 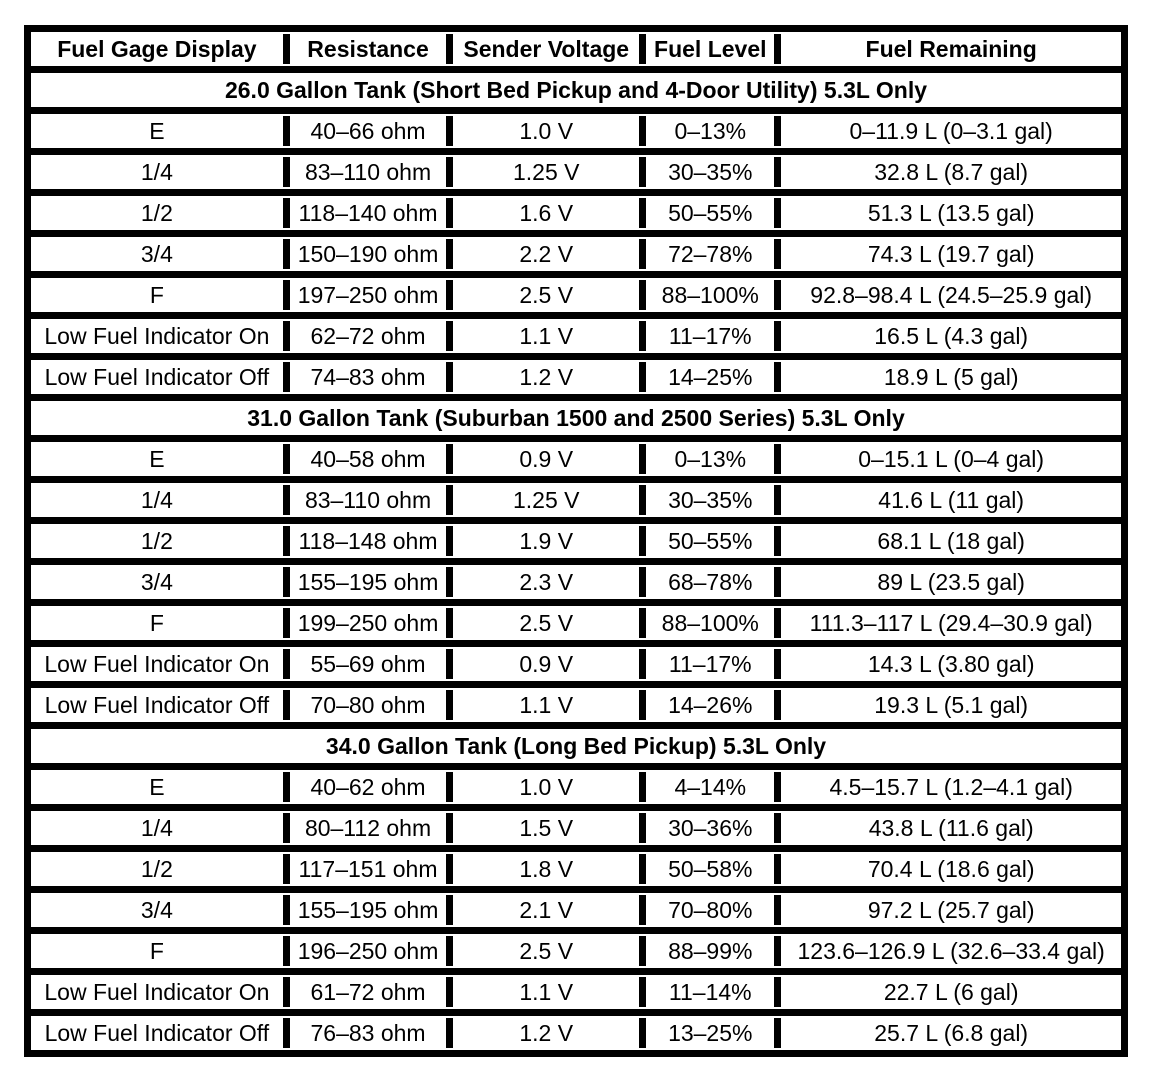 What do you see at coordinates (364, 377) in the screenshot?
I see `table-cell: 74–83 ohm` at bounding box center [364, 377].